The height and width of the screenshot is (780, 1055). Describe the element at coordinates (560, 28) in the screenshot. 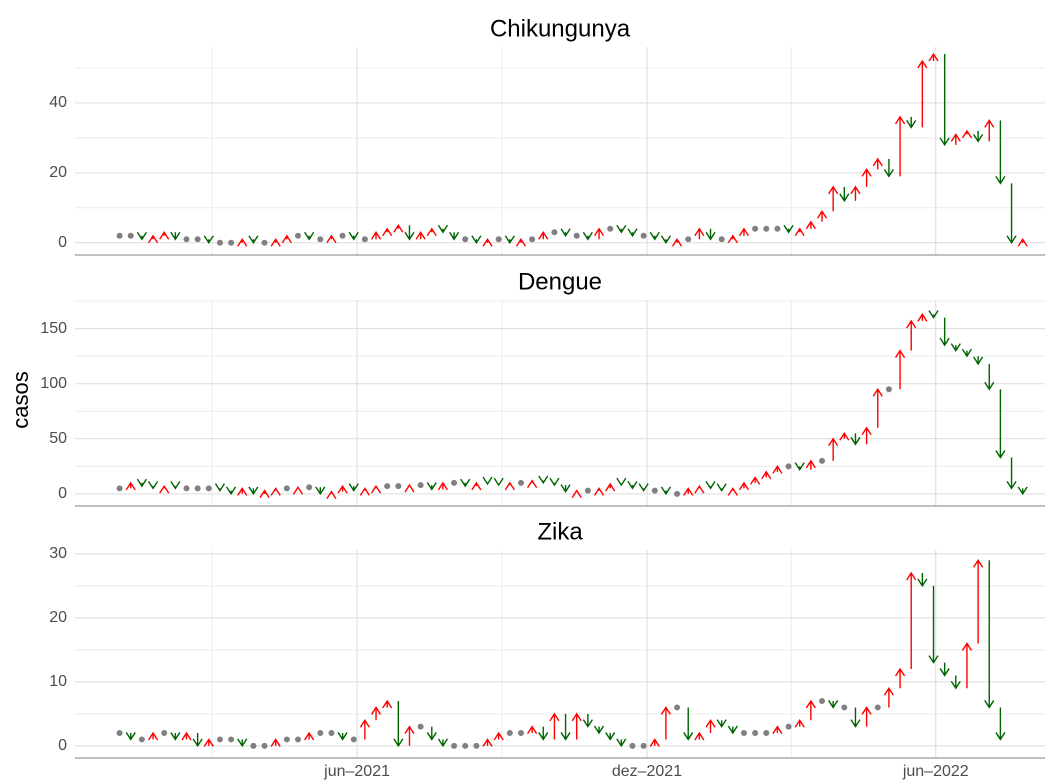

I see `panel-title: Chikungunya` at that location.